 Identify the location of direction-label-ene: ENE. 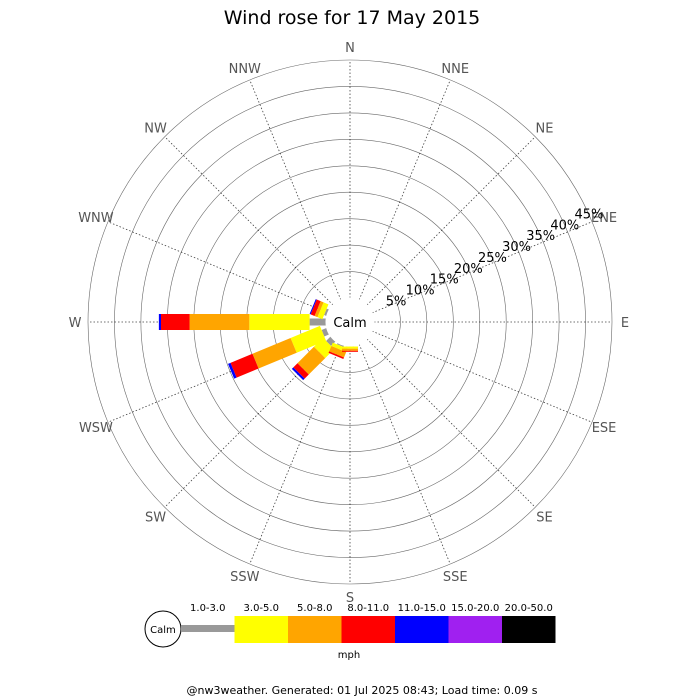
(604, 218).